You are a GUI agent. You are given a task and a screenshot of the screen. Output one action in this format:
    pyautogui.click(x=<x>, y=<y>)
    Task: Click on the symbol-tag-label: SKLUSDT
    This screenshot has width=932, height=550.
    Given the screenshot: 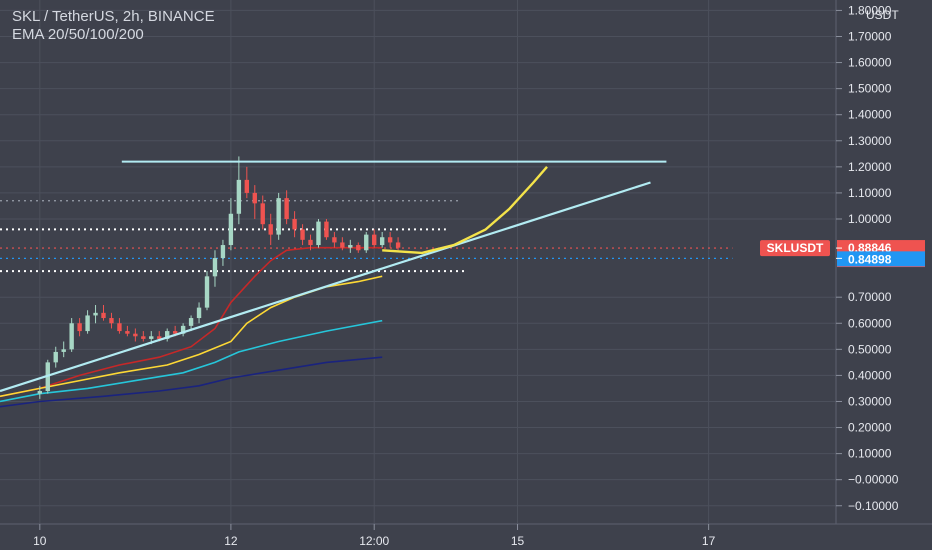 What is the action you would take?
    pyautogui.click(x=795, y=248)
    